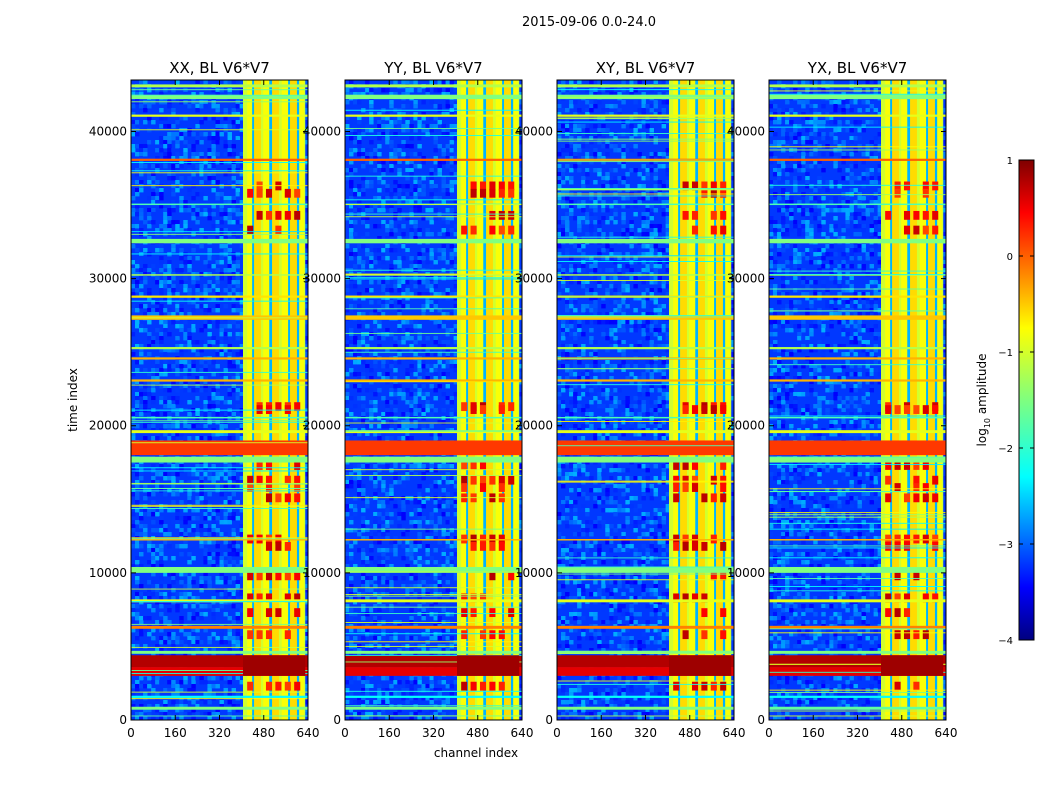 The image size is (1050, 800). What do you see at coordinates (285, 400) in the screenshot?
I see `rfi-stripe` at bounding box center [285, 400].